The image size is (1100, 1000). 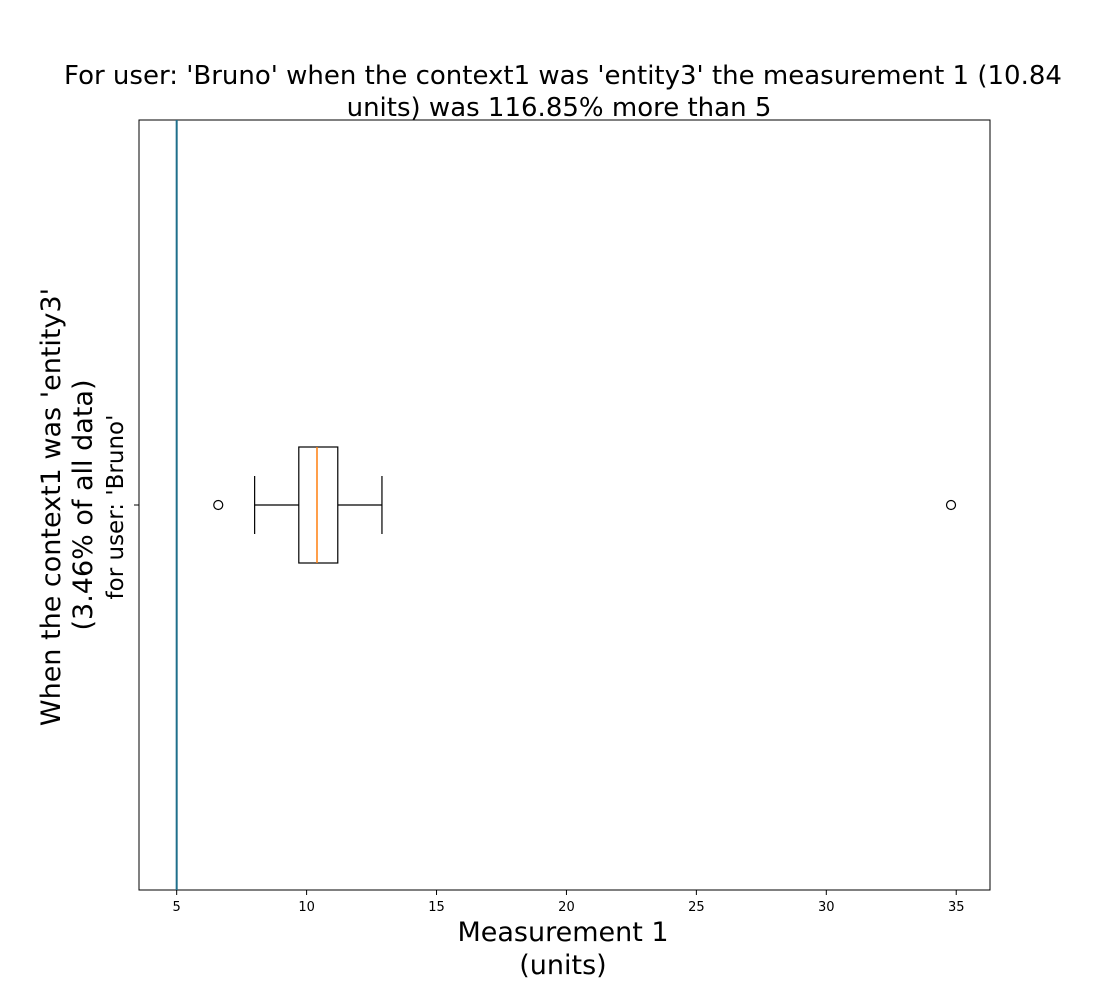 What do you see at coordinates (306, 907) in the screenshot?
I see `x-tick-label: 10` at bounding box center [306, 907].